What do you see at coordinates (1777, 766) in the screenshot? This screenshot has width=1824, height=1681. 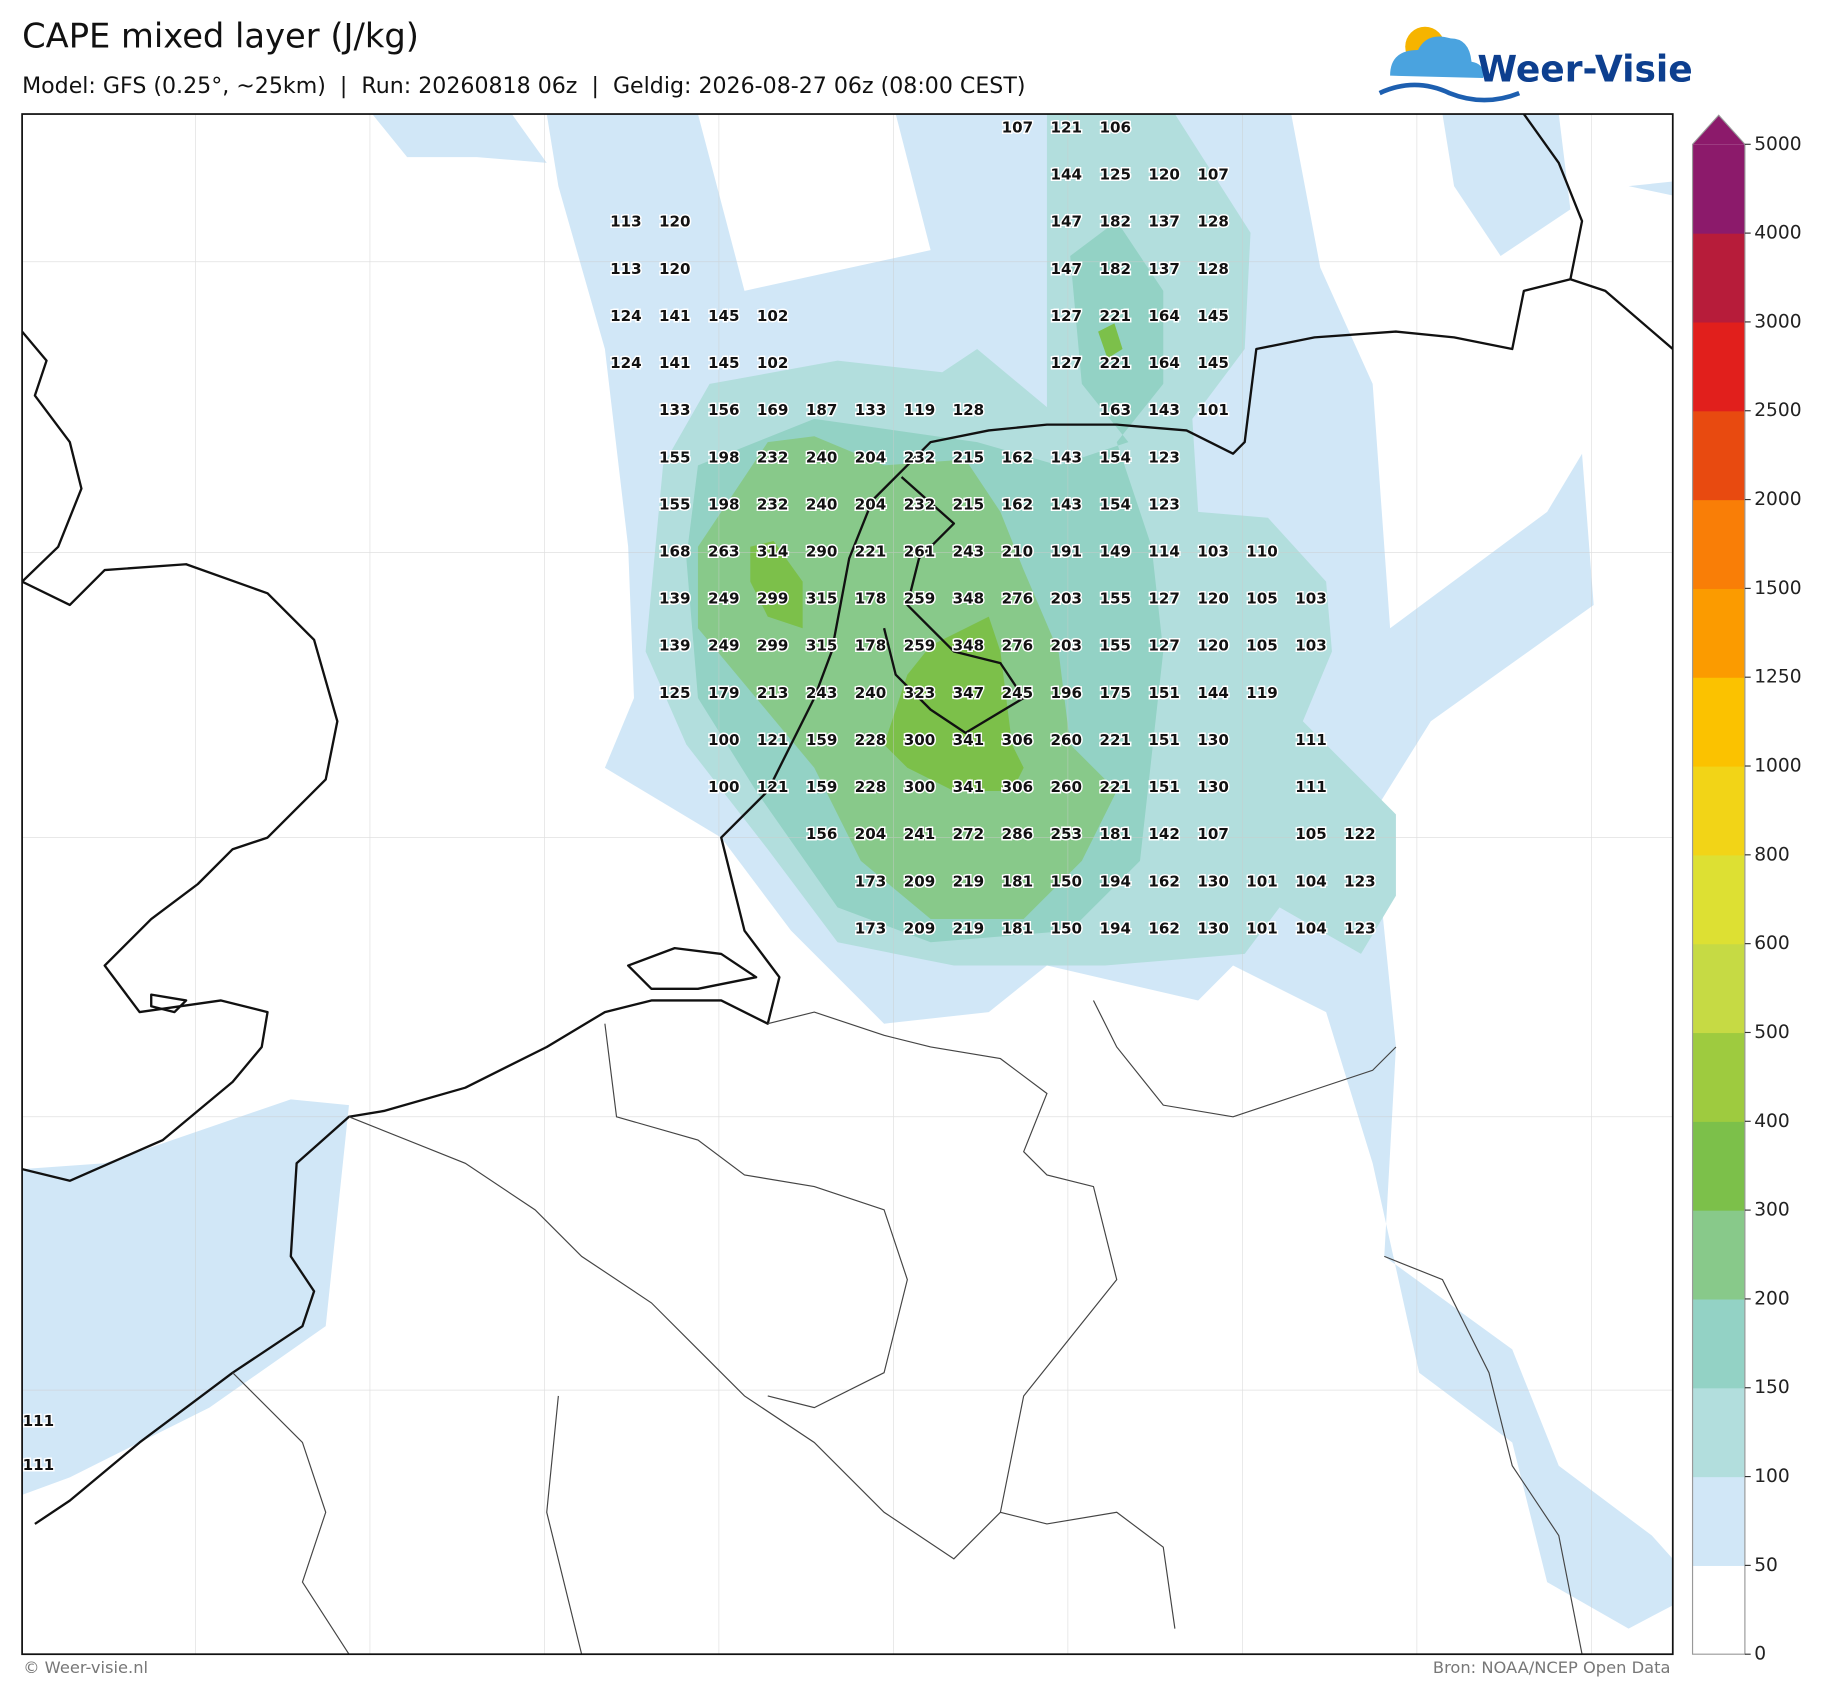 I see `colorbar-tick-label: 1000` at bounding box center [1777, 766].